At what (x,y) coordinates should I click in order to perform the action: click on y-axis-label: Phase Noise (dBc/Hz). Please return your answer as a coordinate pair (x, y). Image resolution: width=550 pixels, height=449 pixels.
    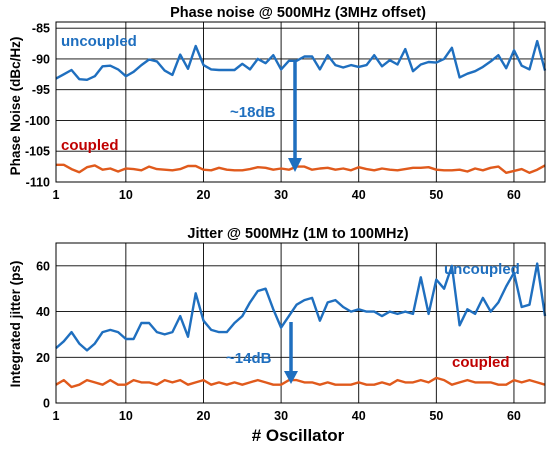
    Looking at the image, I should click on (15, 106).